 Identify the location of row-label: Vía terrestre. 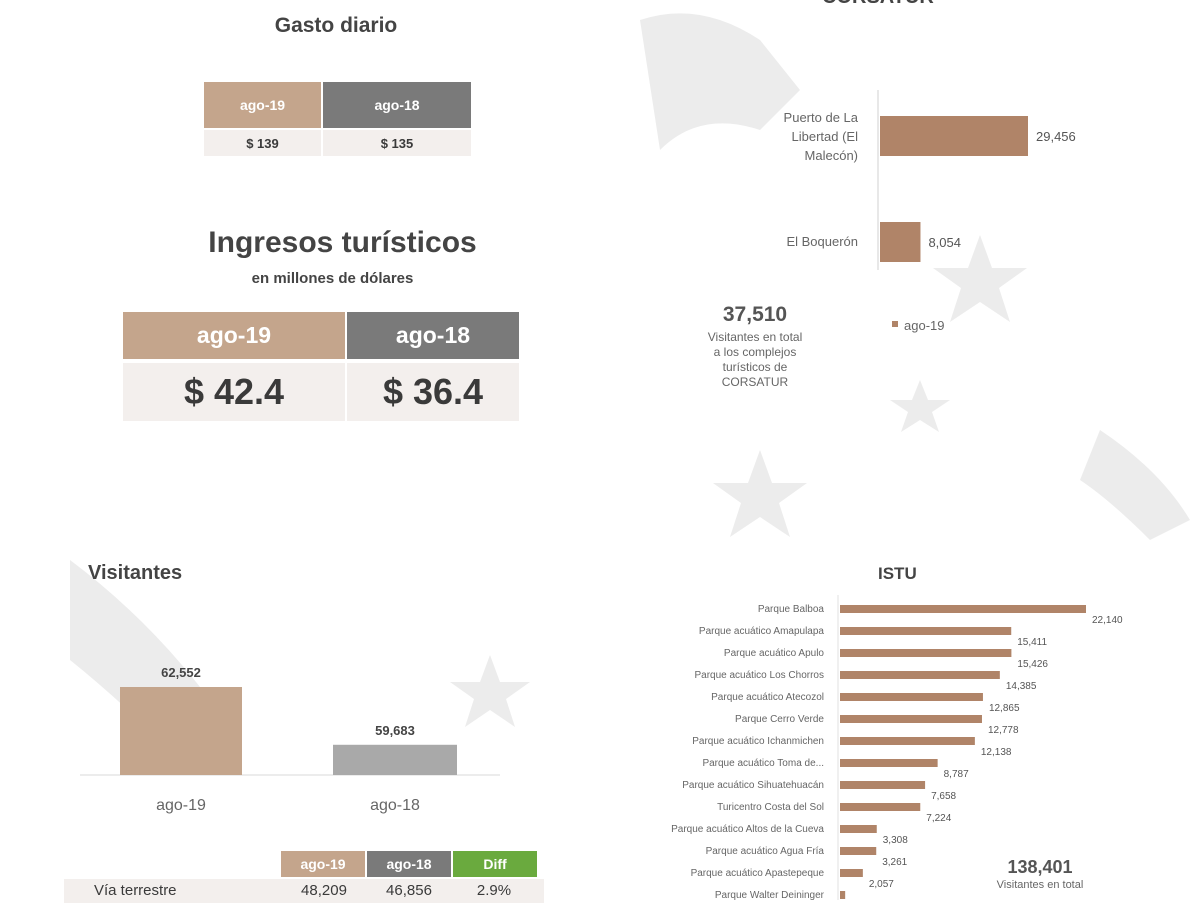
(135, 890).